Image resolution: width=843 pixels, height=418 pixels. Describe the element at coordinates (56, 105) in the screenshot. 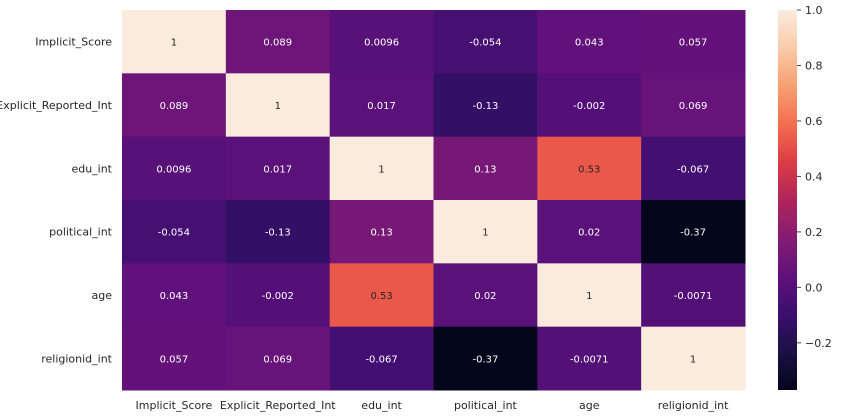

I see `y-tick-label: Explicit_Reported_Int` at that location.